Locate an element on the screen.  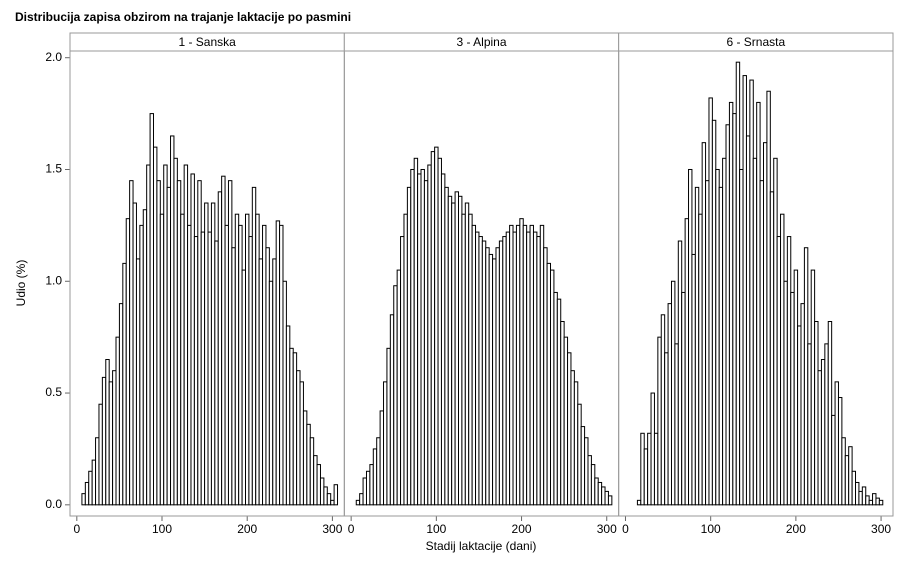
panel-title: 3 - Alpina is located at coordinates (481, 42).